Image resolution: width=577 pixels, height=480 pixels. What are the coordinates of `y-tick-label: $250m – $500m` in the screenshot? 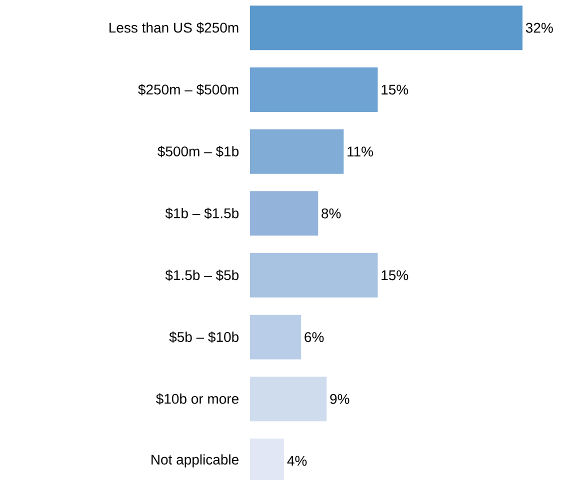 It's located at (188, 90).